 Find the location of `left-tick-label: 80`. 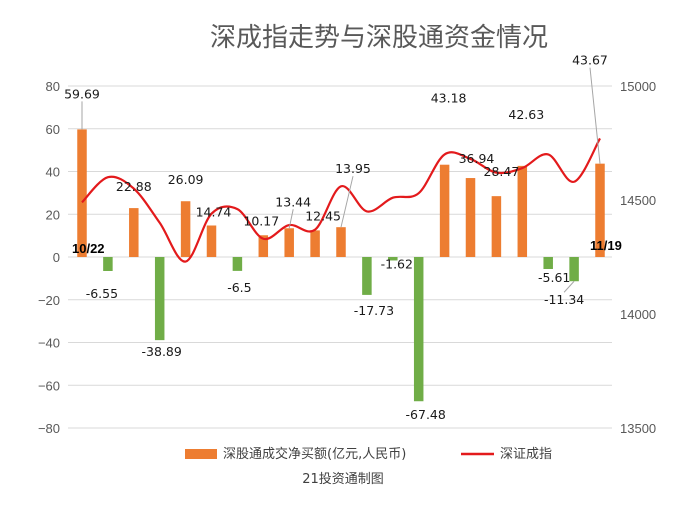

left-tick-label: 80 is located at coordinates (53, 86).